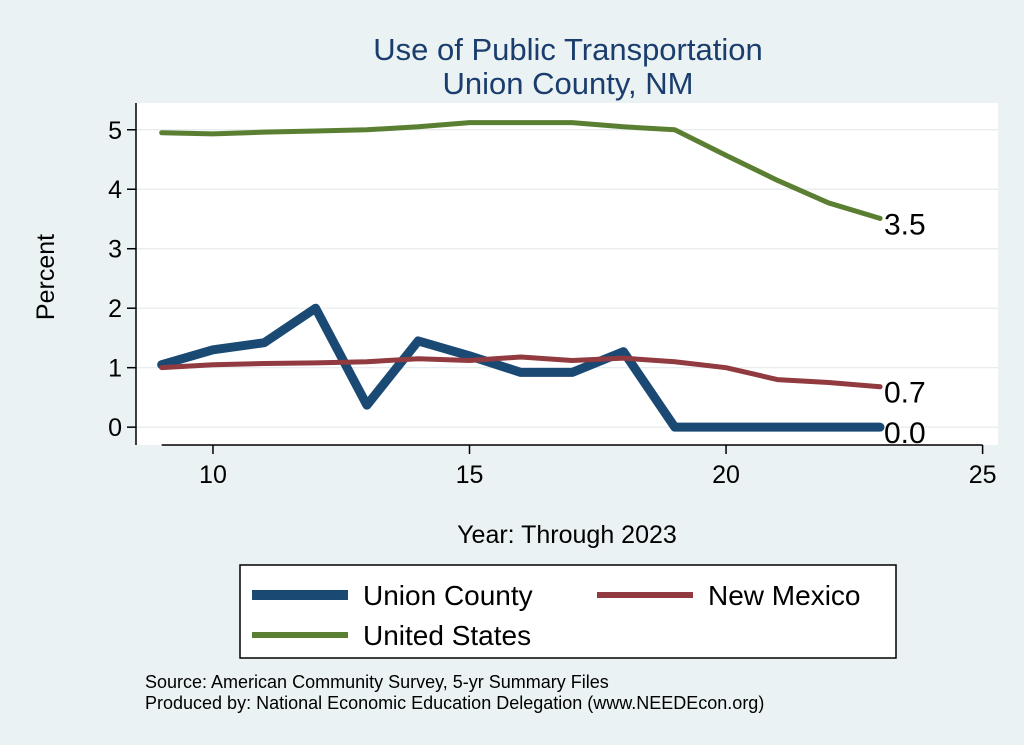 The width and height of the screenshot is (1024, 745). What do you see at coordinates (447, 635) in the screenshot?
I see `legend-label-united-states: United States` at bounding box center [447, 635].